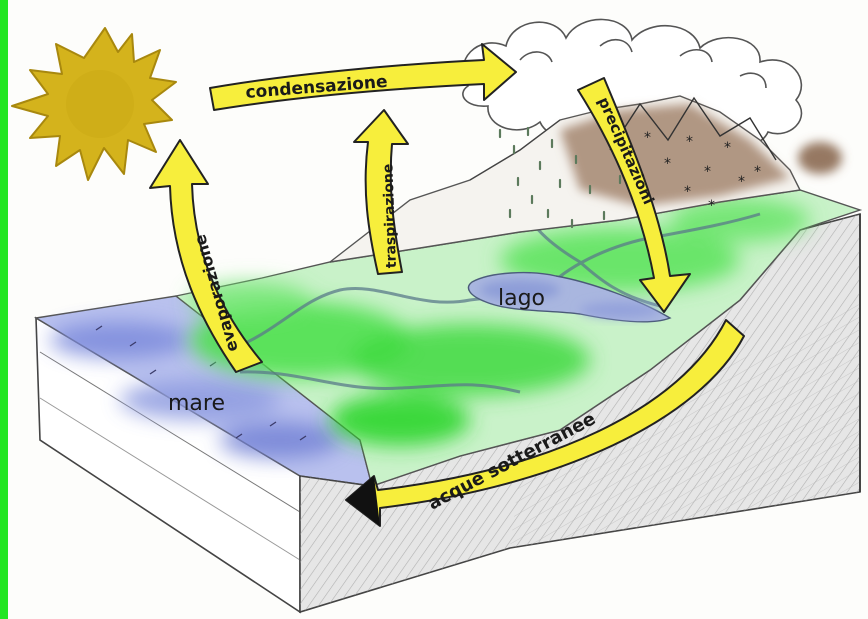 Image resolution: width=868 pixels, height=619 pixels. Describe the element at coordinates (196, 403) in the screenshot. I see `sea-label: mare` at that location.